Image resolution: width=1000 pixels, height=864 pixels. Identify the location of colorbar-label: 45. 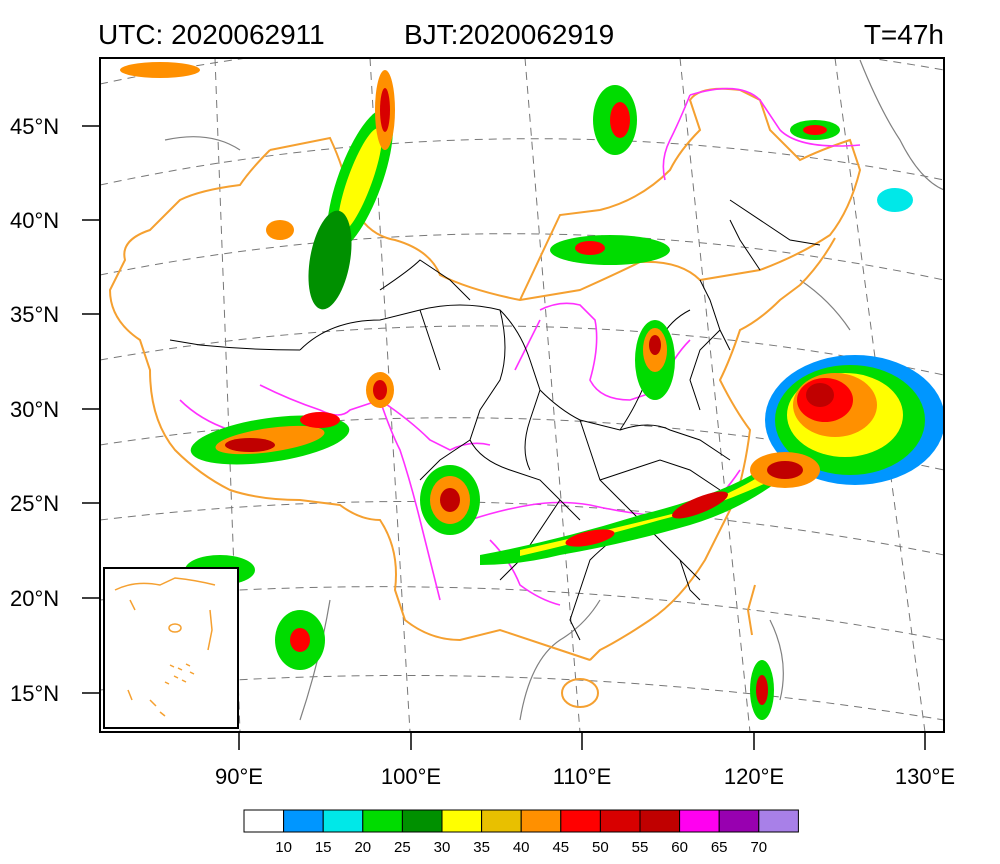
(560, 847).